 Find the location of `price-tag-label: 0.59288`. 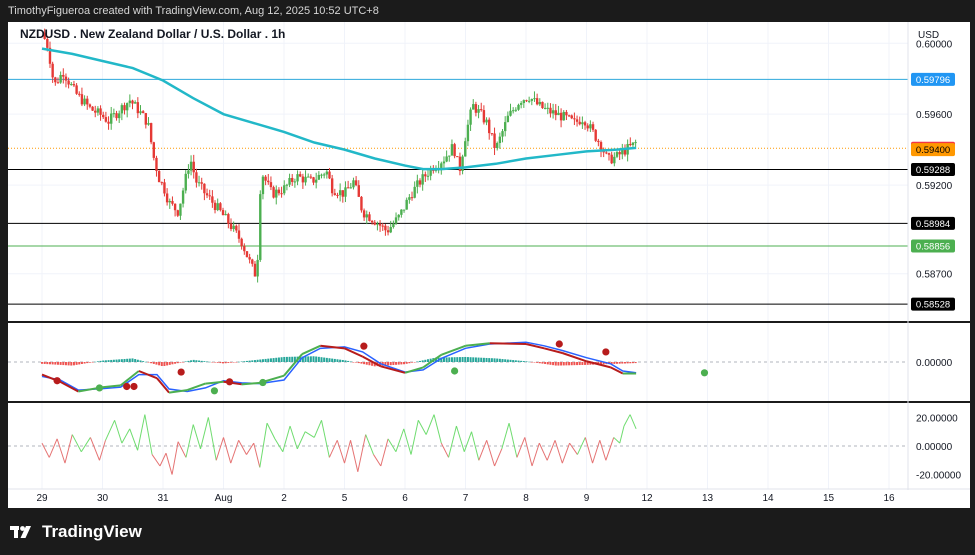

price-tag-label: 0.59288 is located at coordinates (933, 170).